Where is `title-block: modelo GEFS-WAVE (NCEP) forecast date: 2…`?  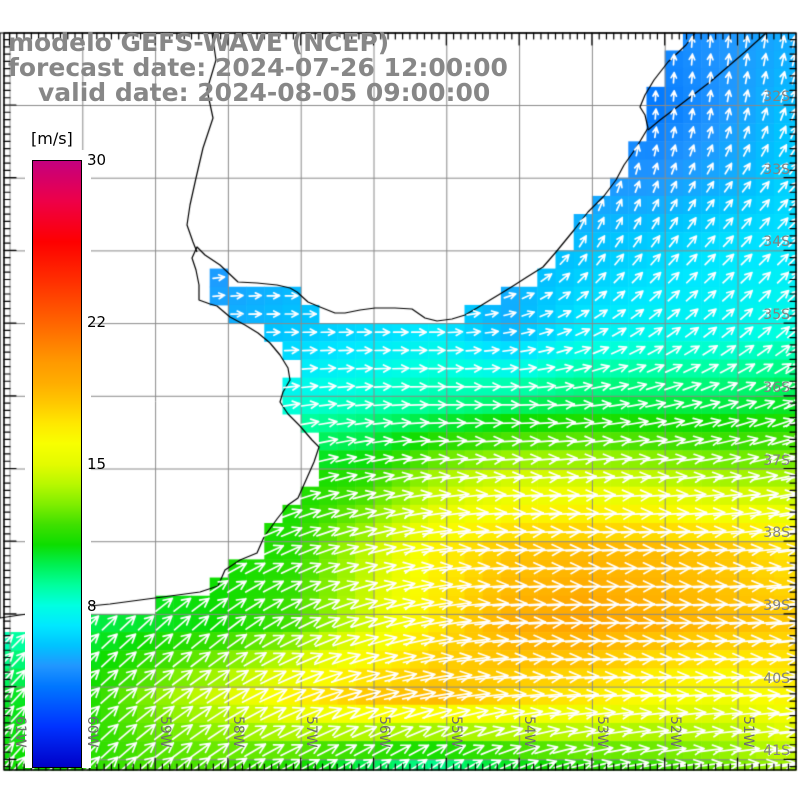
title-block: modelo GEFS-WAVE (NCEP) forecast date: 2… is located at coordinates (258, 67).